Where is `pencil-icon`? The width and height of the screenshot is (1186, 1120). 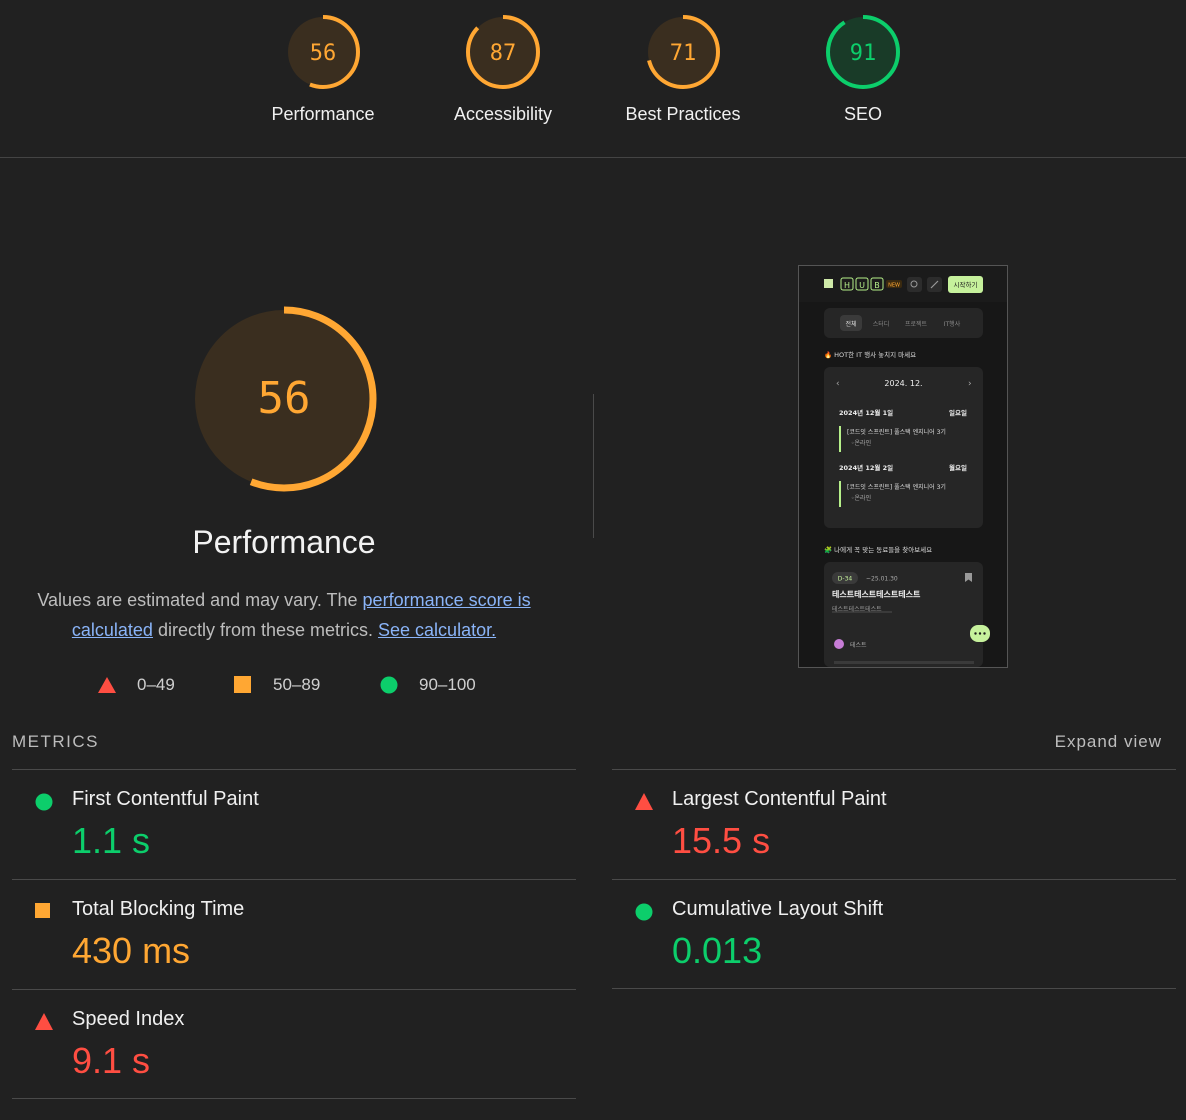 pencil-icon is located at coordinates (934, 284).